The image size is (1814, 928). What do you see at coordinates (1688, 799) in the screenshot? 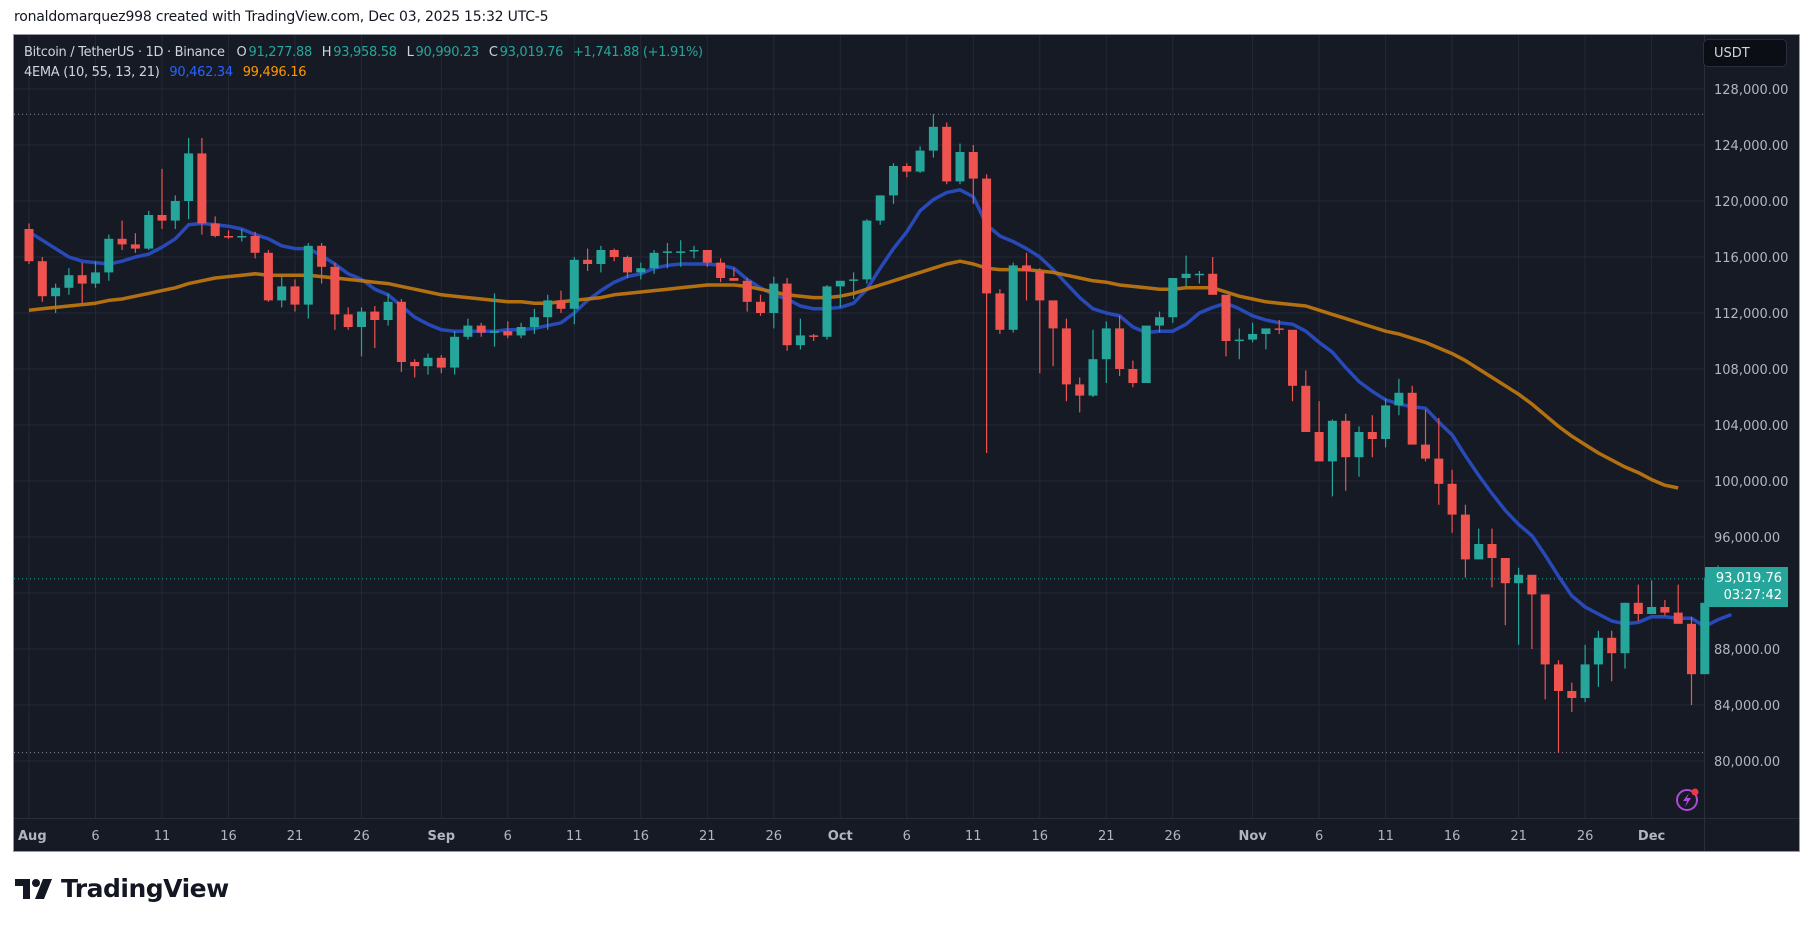
I see `lightning-alert-icon` at bounding box center [1688, 799].